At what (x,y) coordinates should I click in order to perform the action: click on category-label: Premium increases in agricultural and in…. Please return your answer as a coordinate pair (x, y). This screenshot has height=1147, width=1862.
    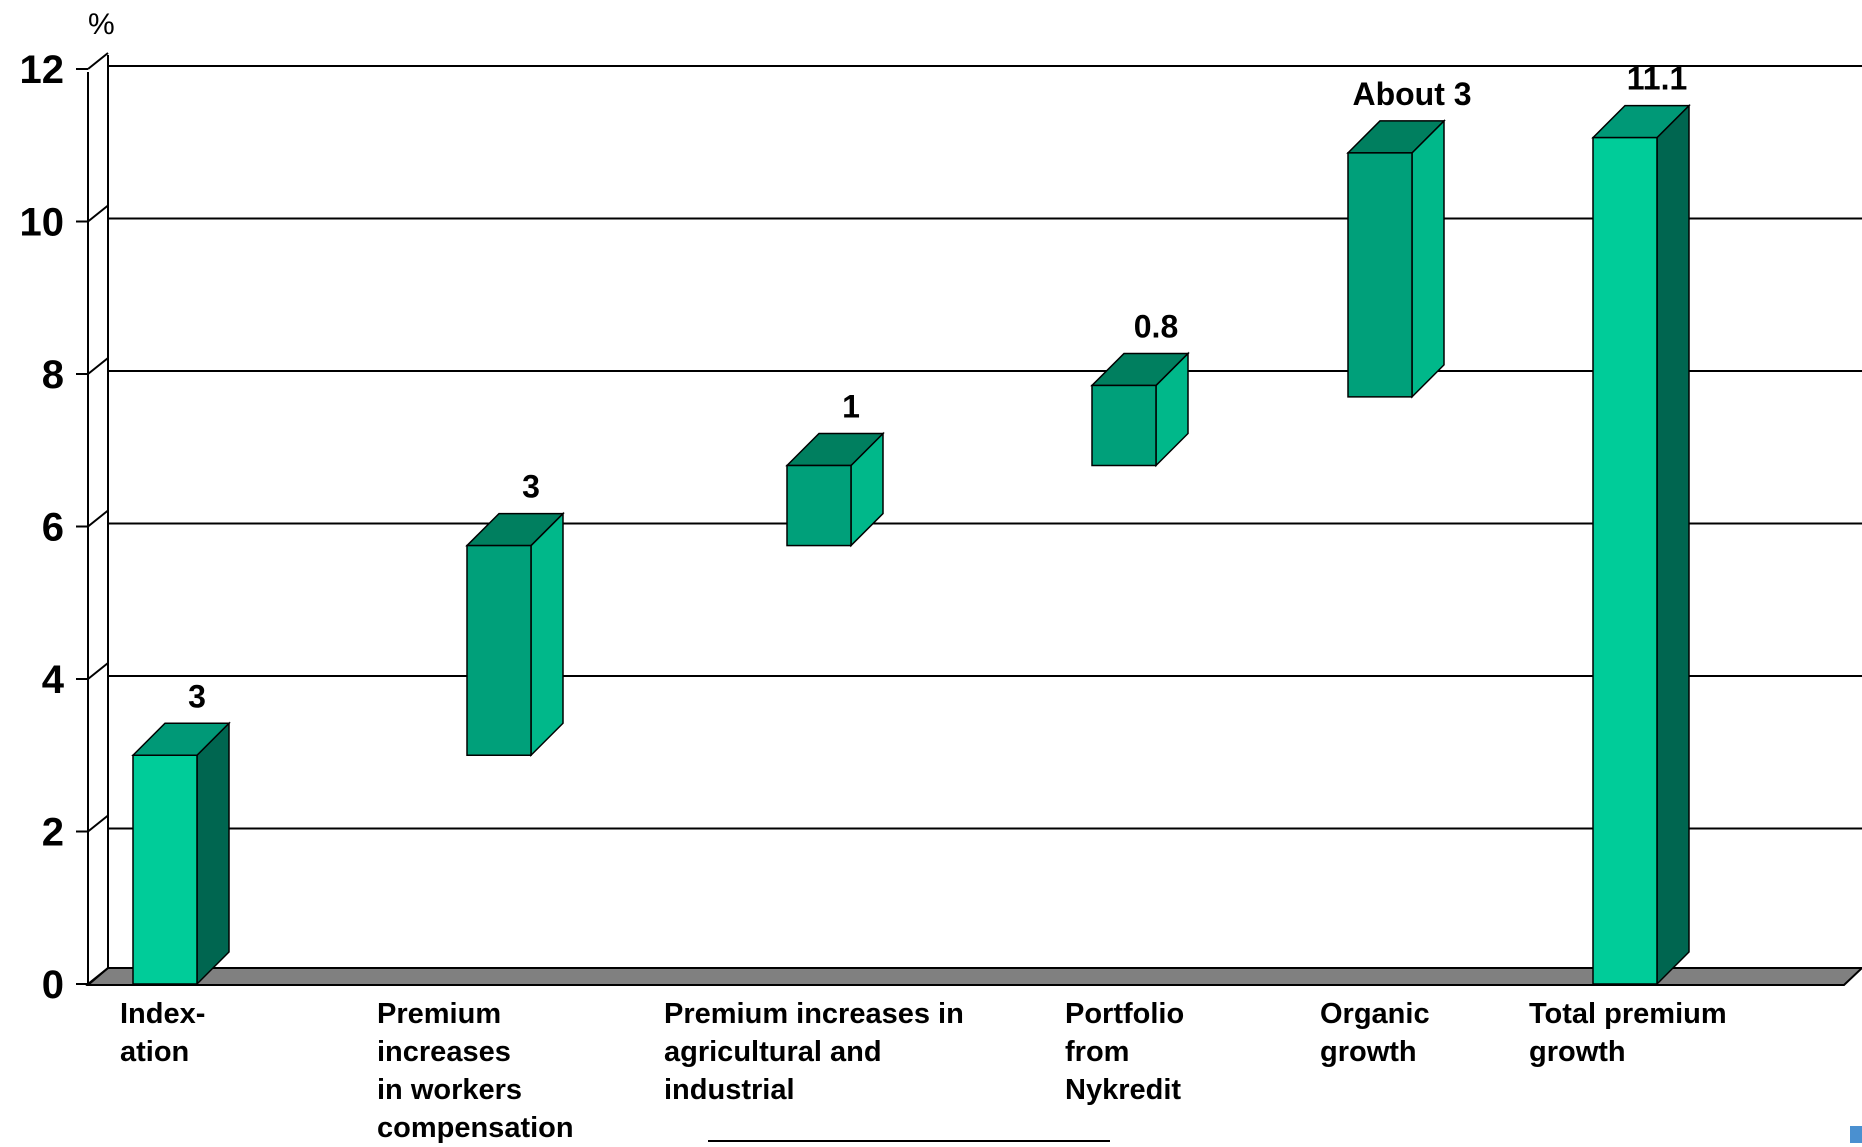
    Looking at the image, I should click on (814, 1052).